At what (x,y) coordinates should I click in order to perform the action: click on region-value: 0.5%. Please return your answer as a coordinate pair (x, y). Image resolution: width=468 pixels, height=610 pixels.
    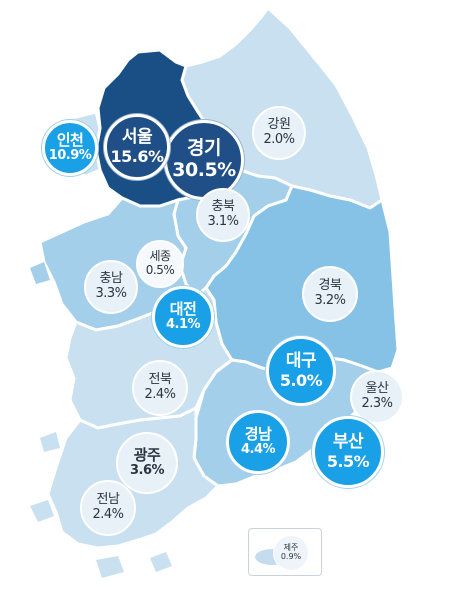
    Looking at the image, I should click on (160, 270).